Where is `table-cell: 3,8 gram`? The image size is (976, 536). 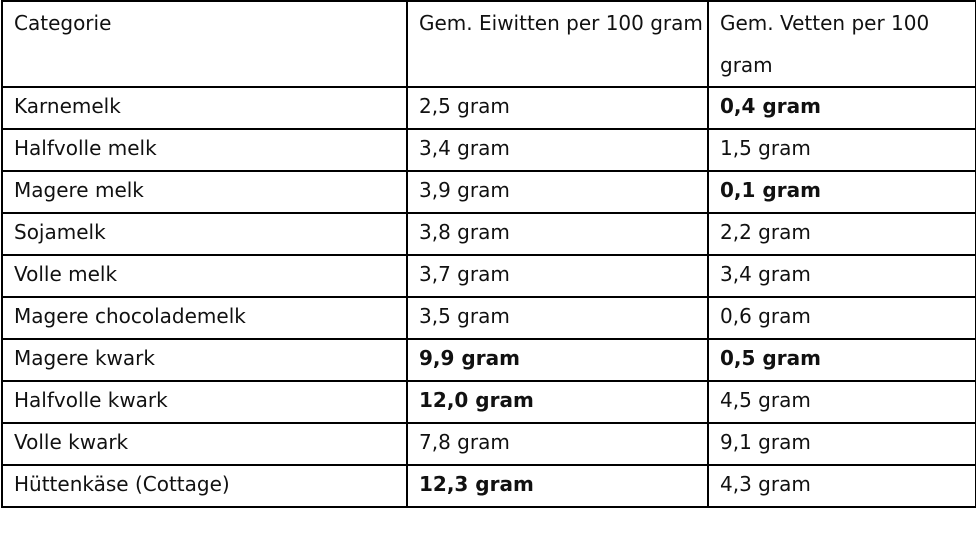
table-cell: 3,8 gram is located at coordinates (557, 234).